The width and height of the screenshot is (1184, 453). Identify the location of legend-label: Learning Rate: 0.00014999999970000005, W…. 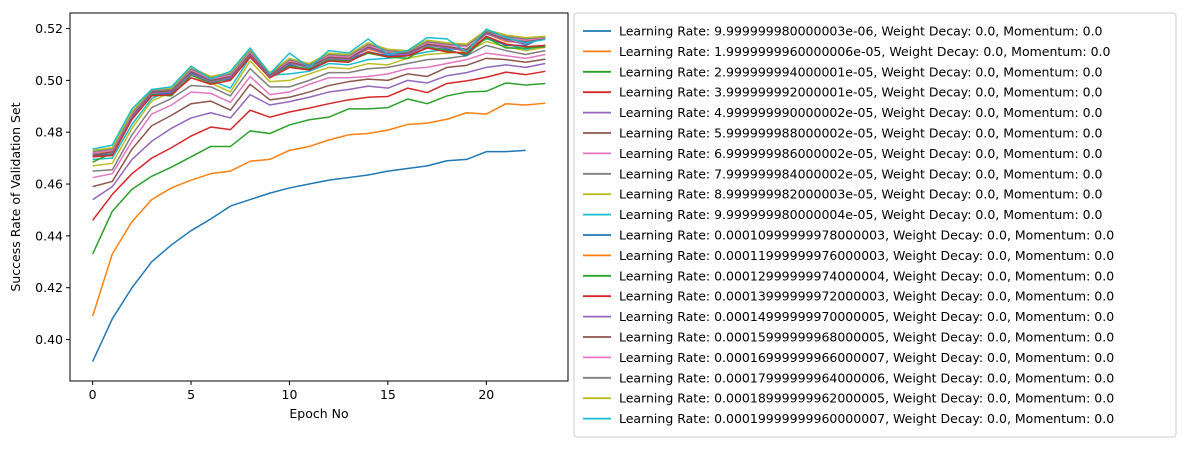
(866, 316).